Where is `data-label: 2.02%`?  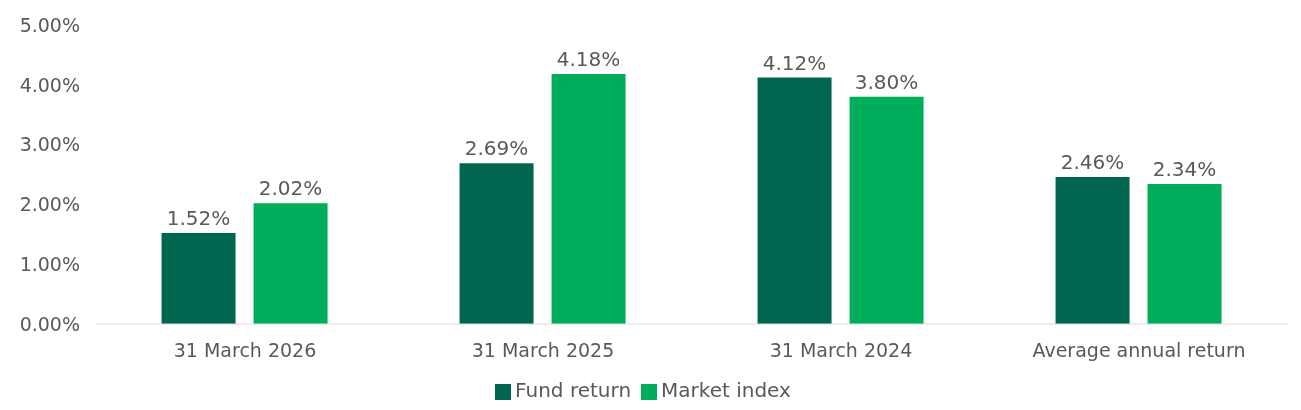
data-label: 2.02% is located at coordinates (290, 188).